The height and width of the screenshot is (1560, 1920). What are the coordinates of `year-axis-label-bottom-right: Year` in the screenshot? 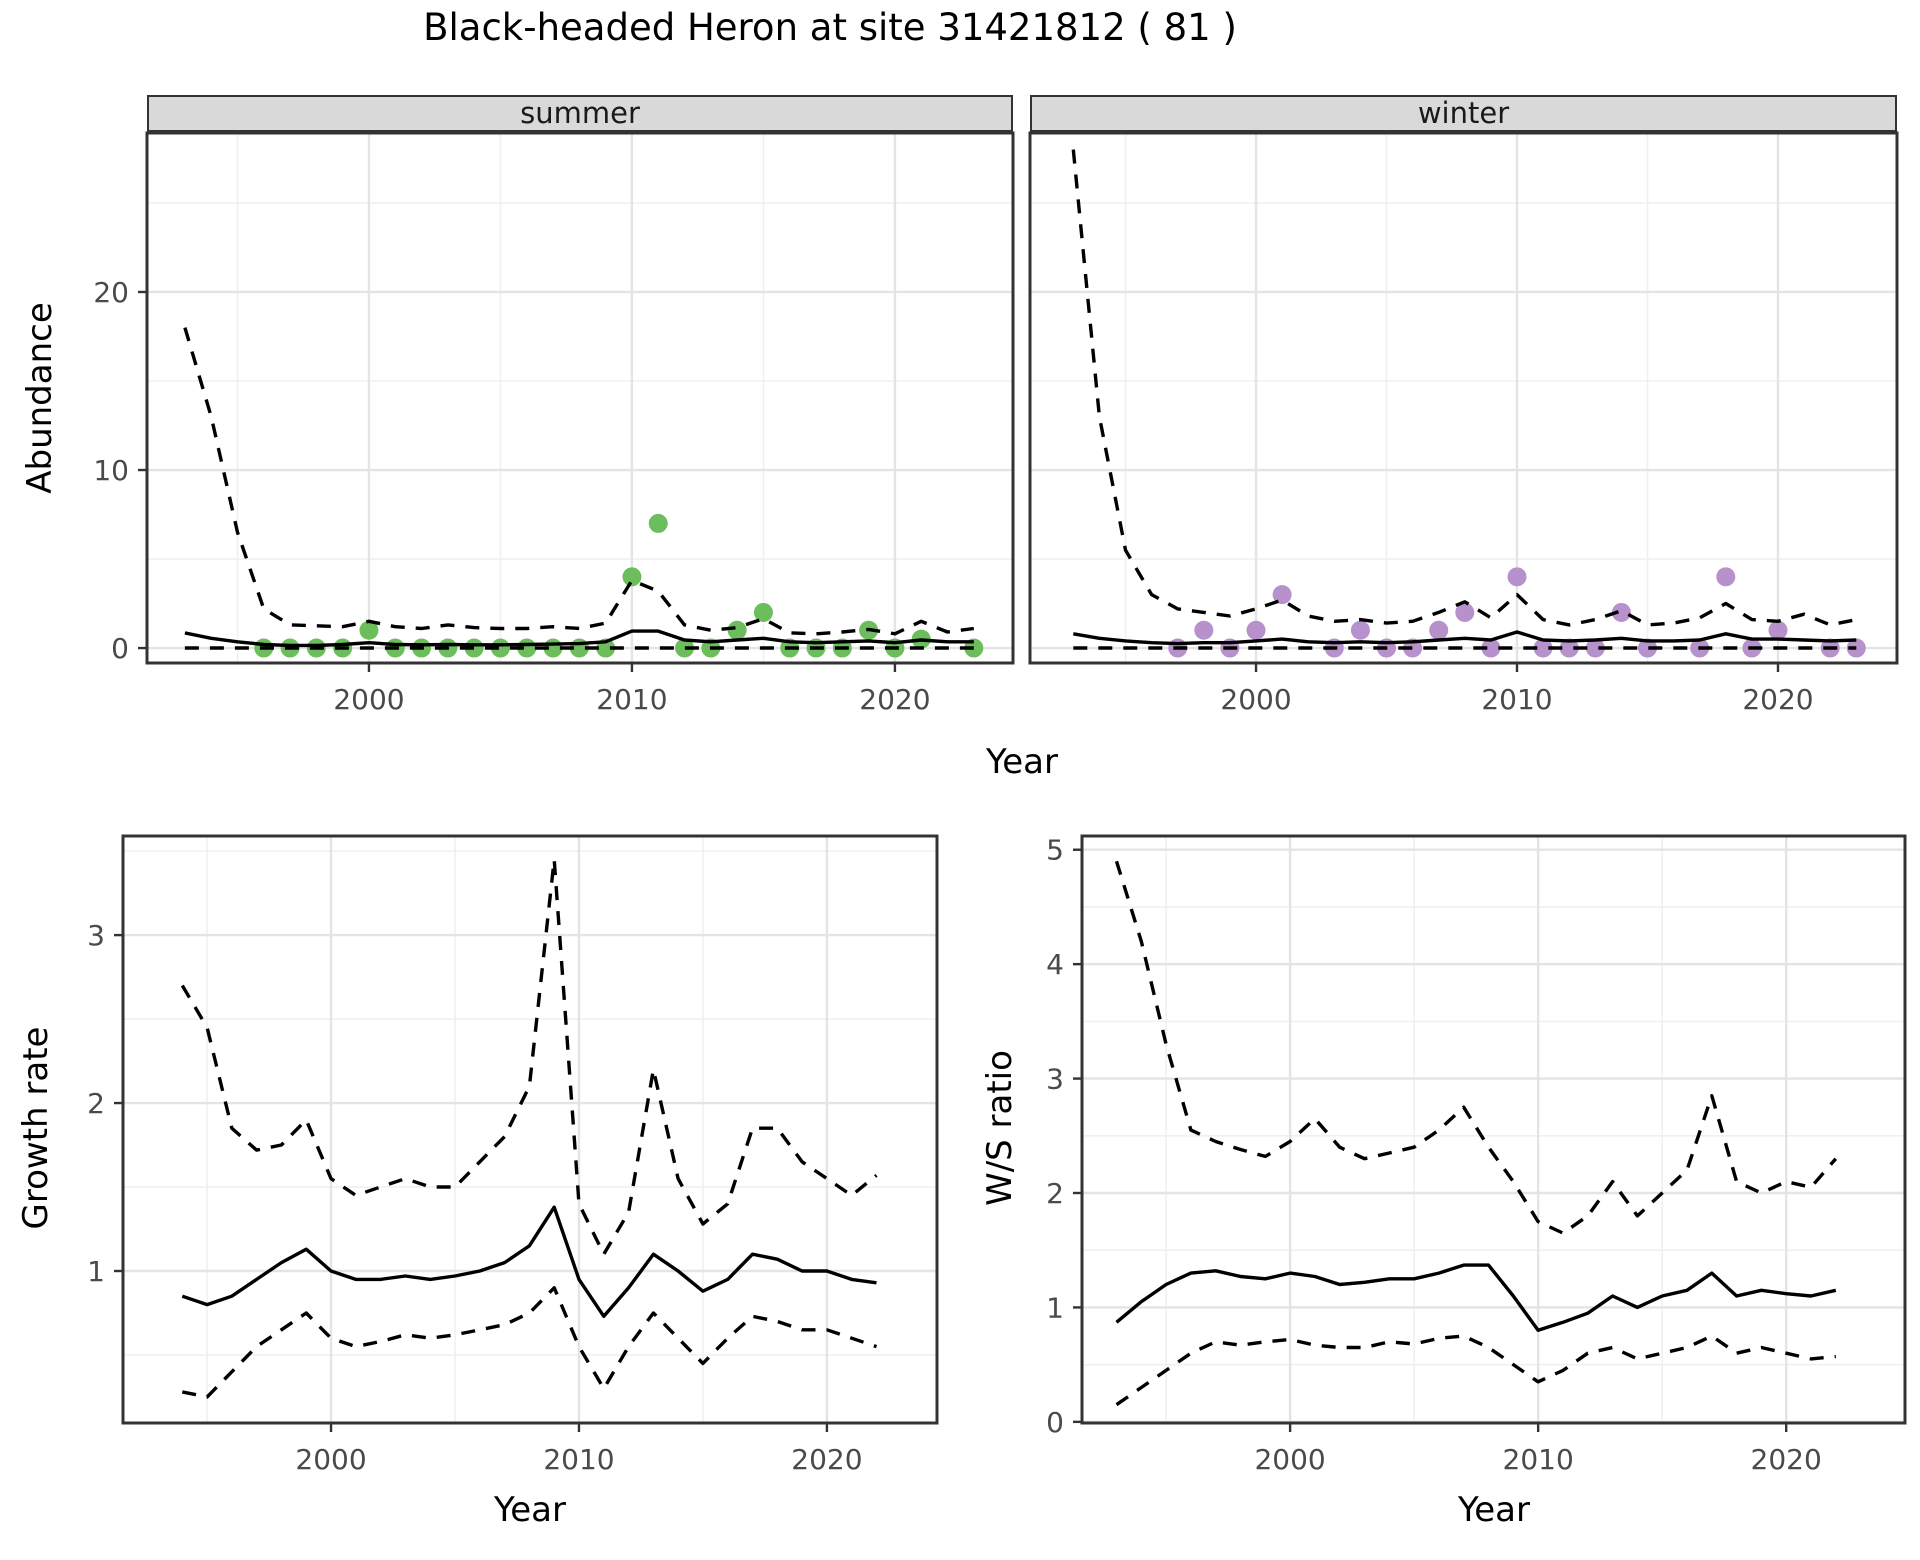 It's located at (1494, 1510).